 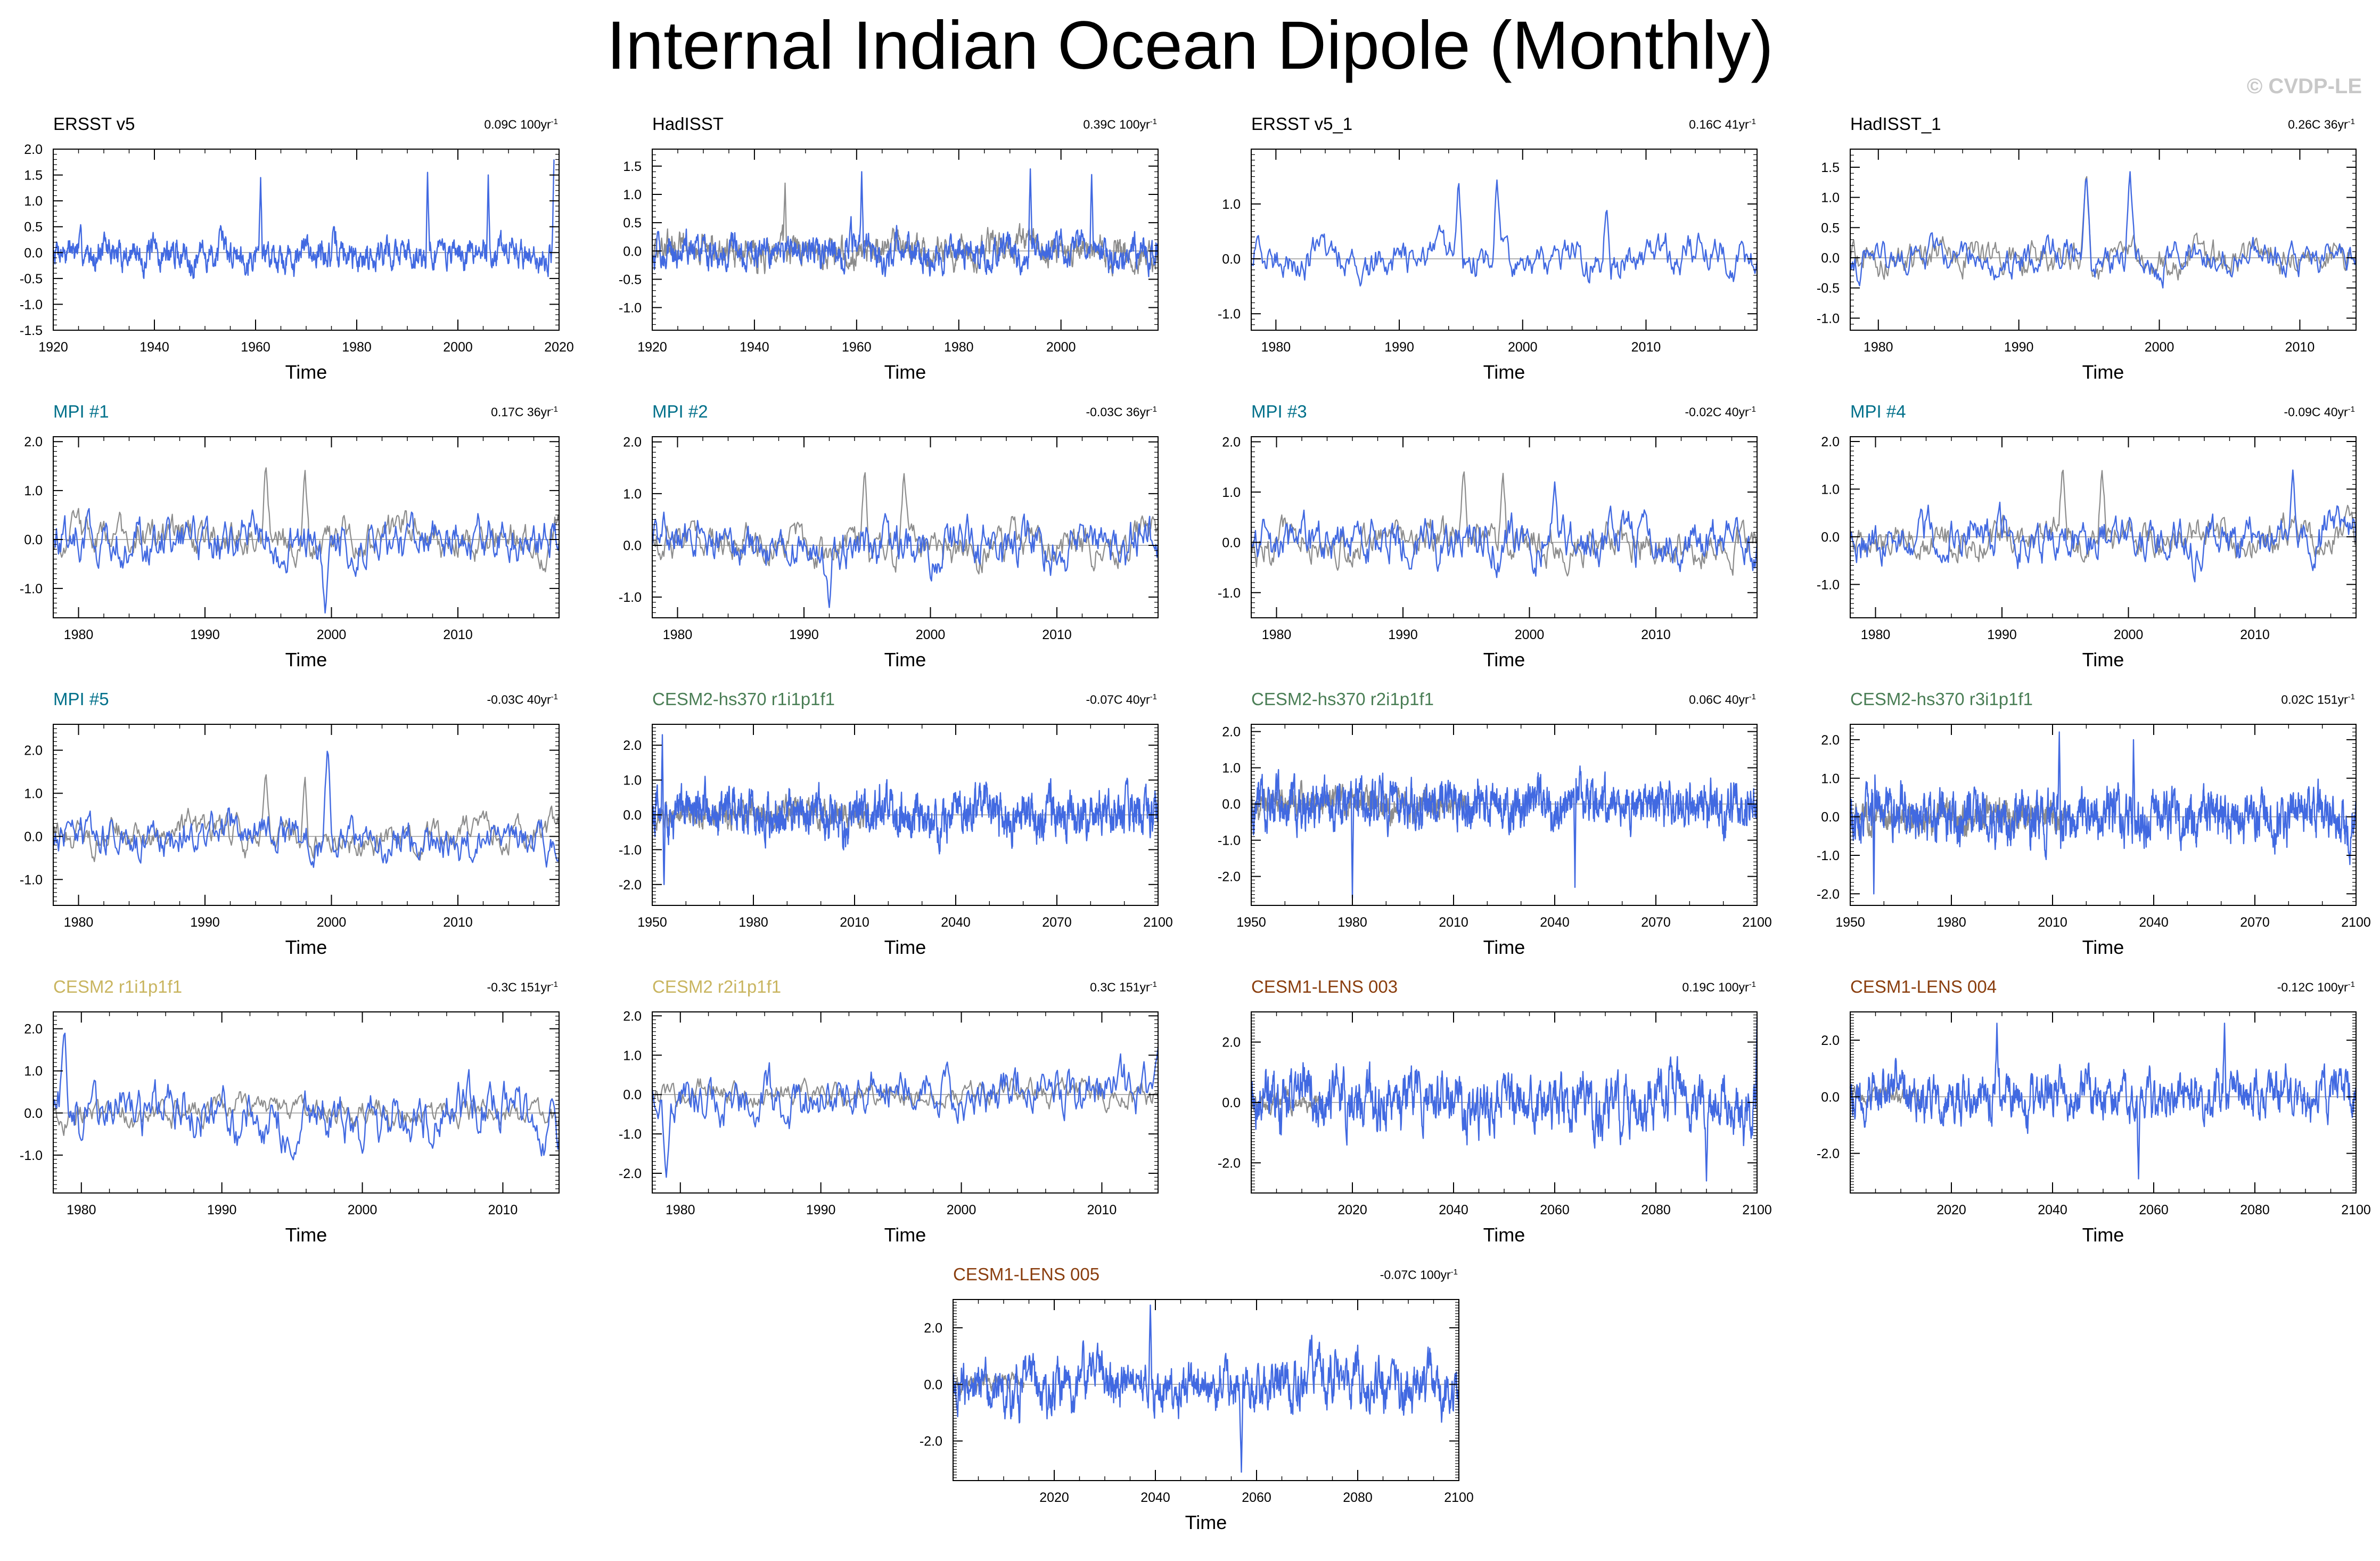 I want to click on plot-area: 1920 1940 1960 1980 2000 1.5 1.0 0.5 0.0 -0.5 -1.0, so click(x=889, y=252).